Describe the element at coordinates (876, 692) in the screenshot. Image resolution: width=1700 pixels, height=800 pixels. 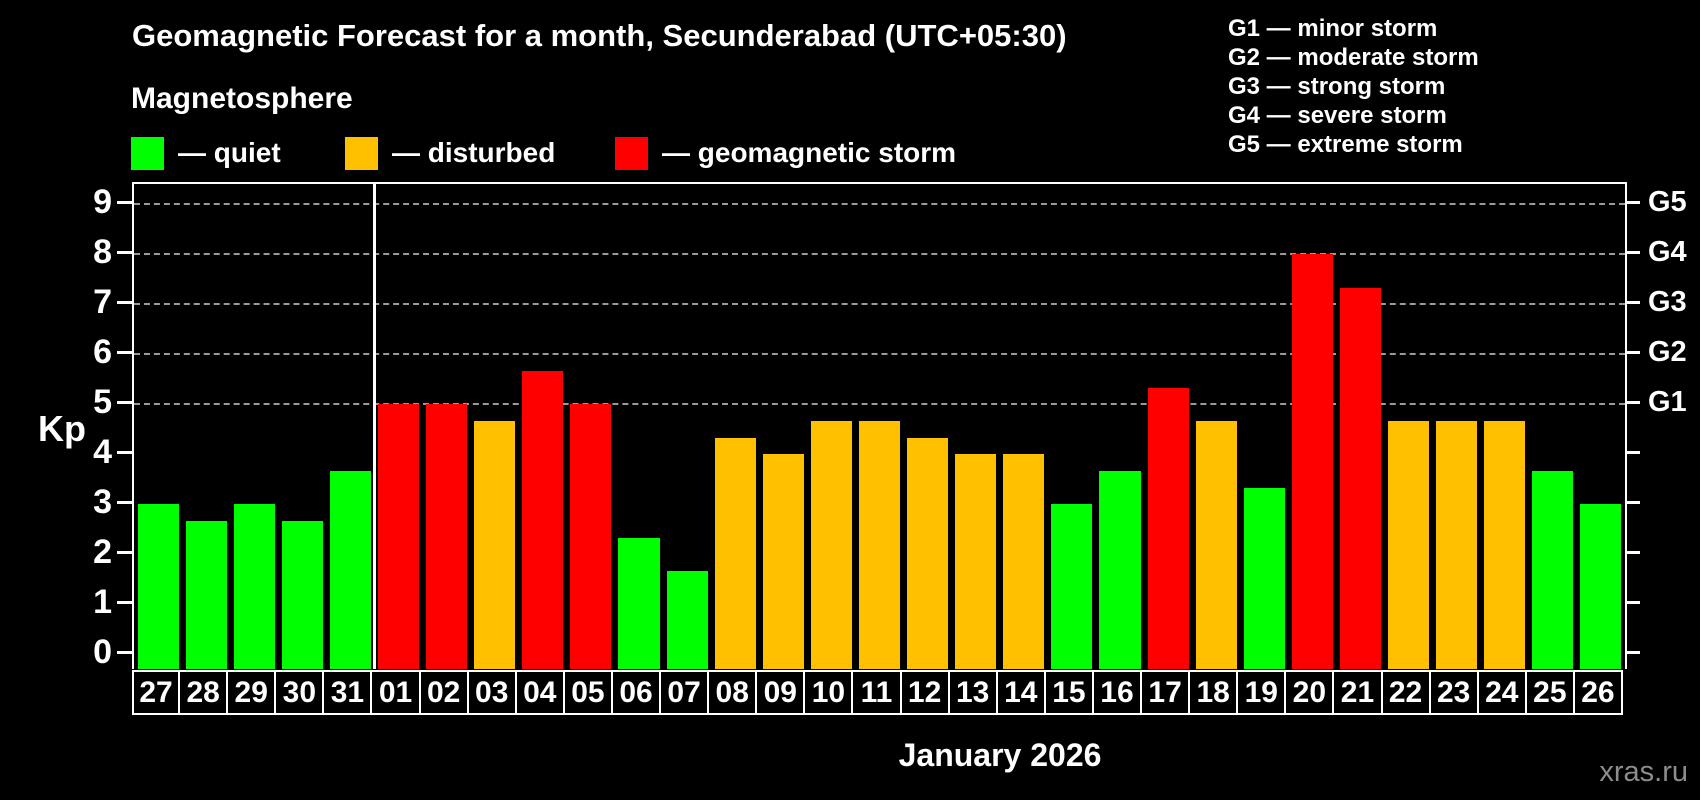
I see `day-label-11: 11` at that location.